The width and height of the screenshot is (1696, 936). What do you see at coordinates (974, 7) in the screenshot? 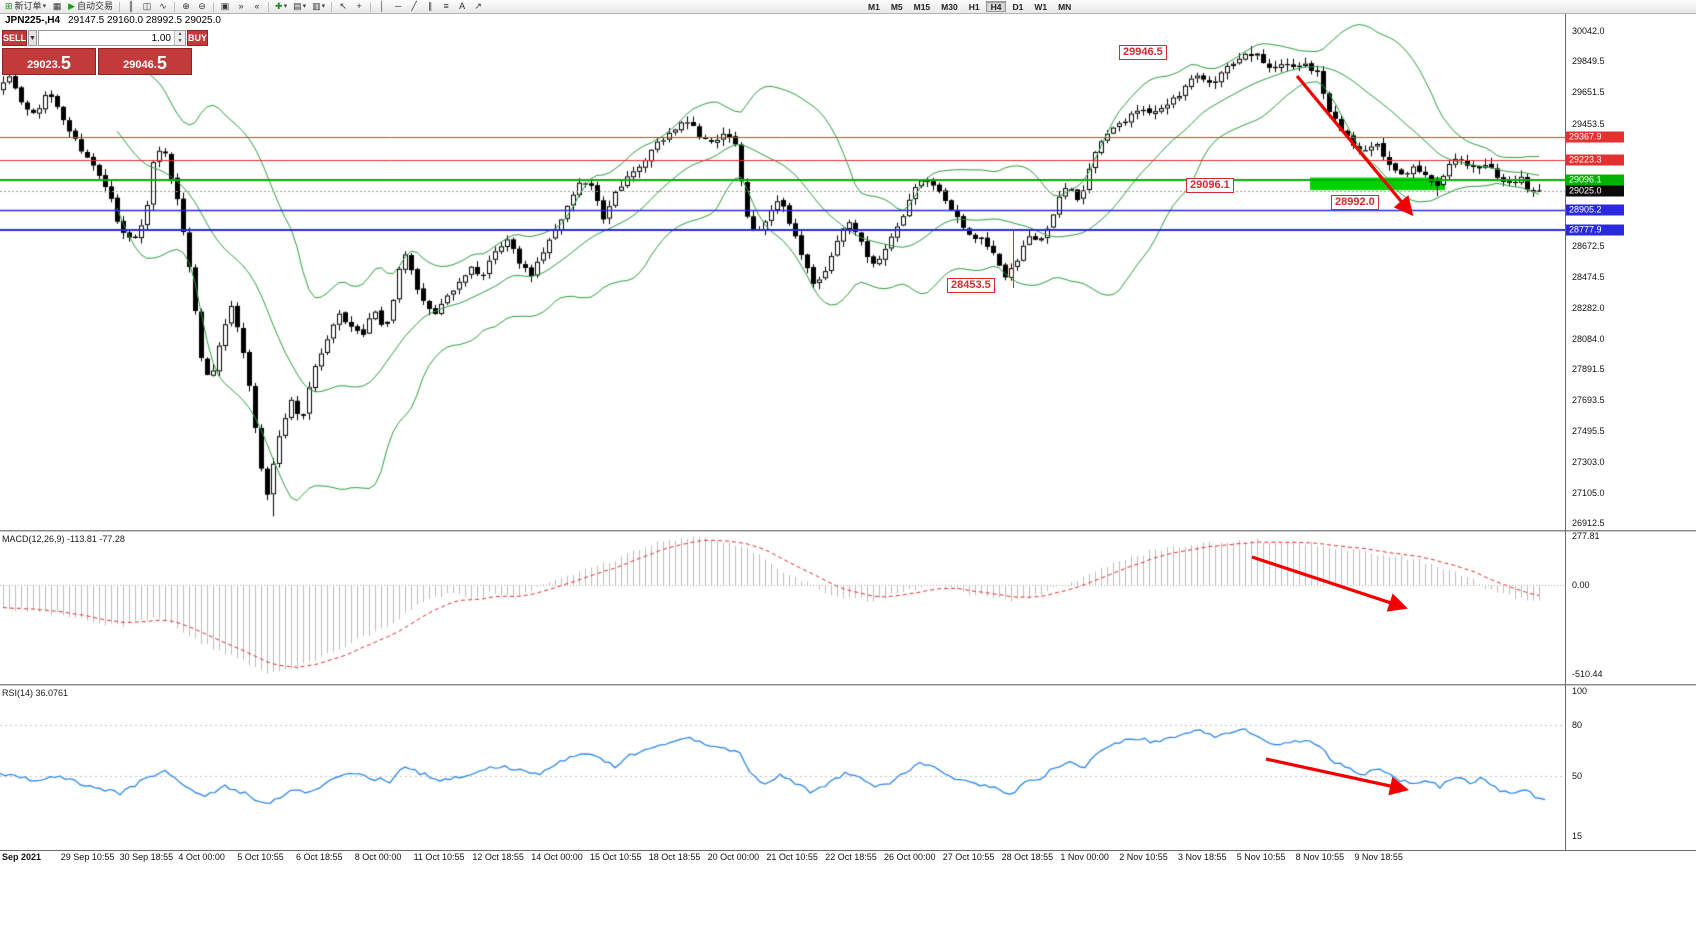
I see `timeframe-H1: H1` at bounding box center [974, 7].